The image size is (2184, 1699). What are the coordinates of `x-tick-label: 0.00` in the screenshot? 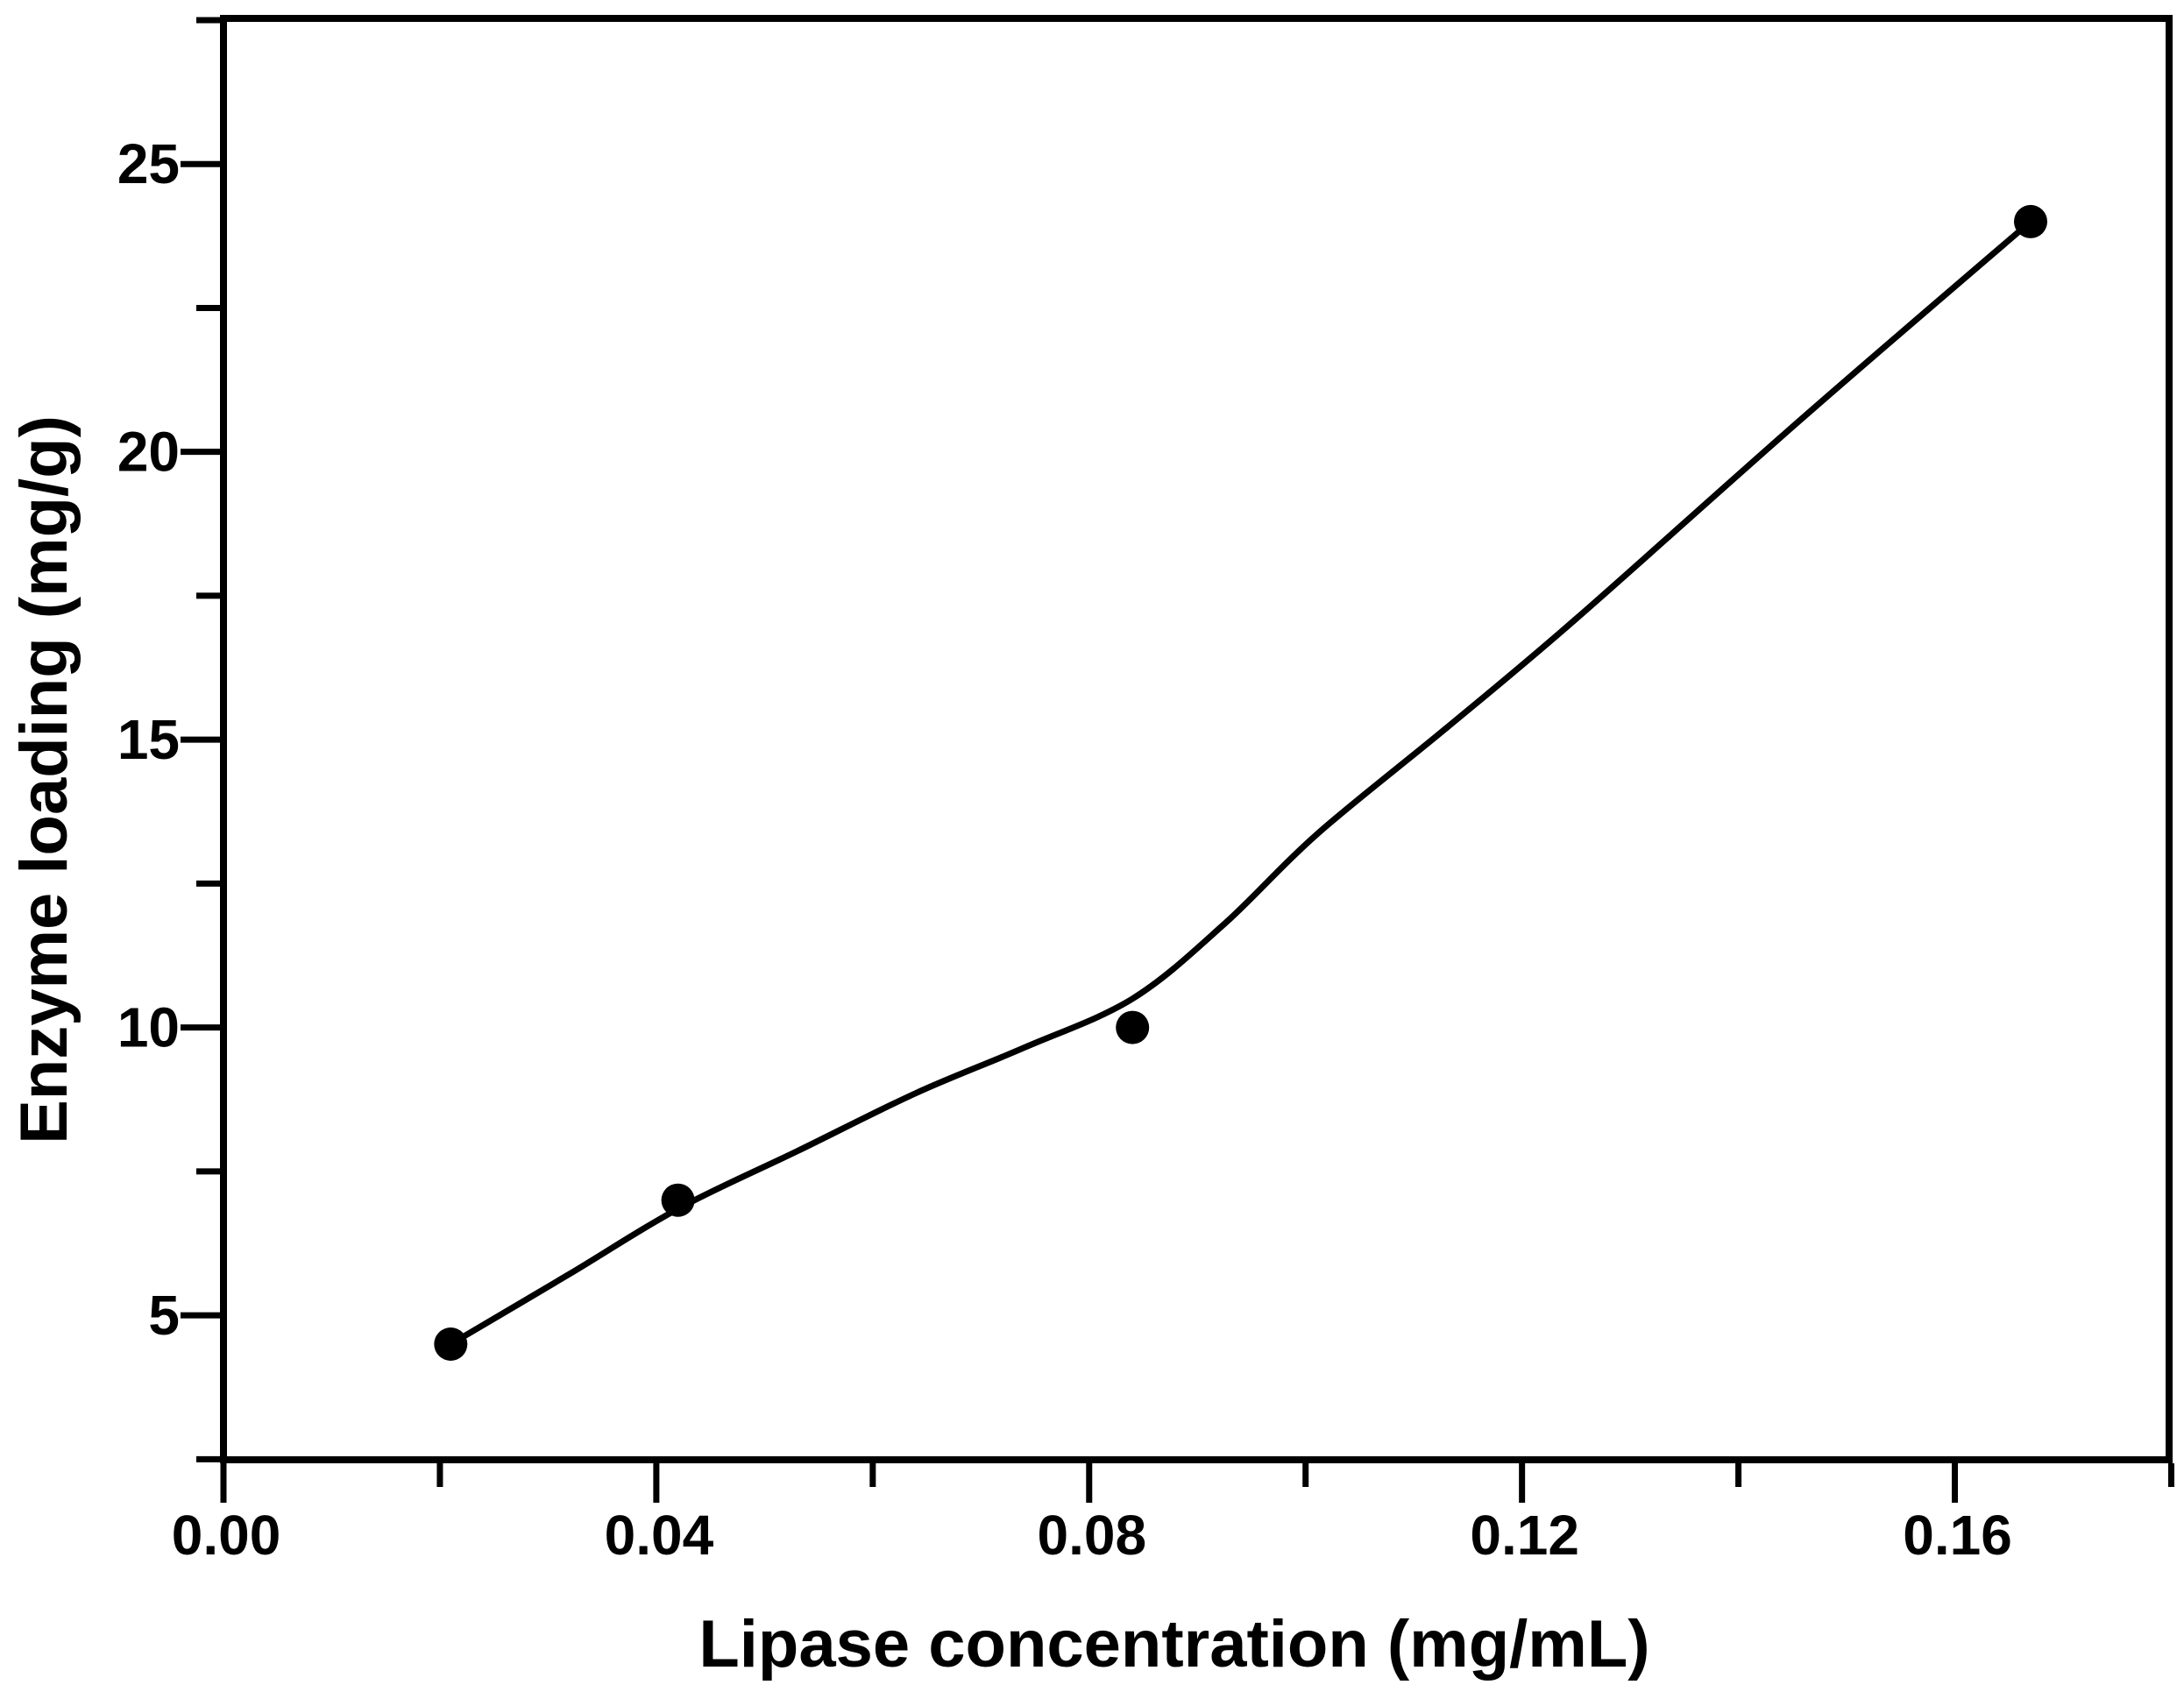 It's located at (226, 1536).